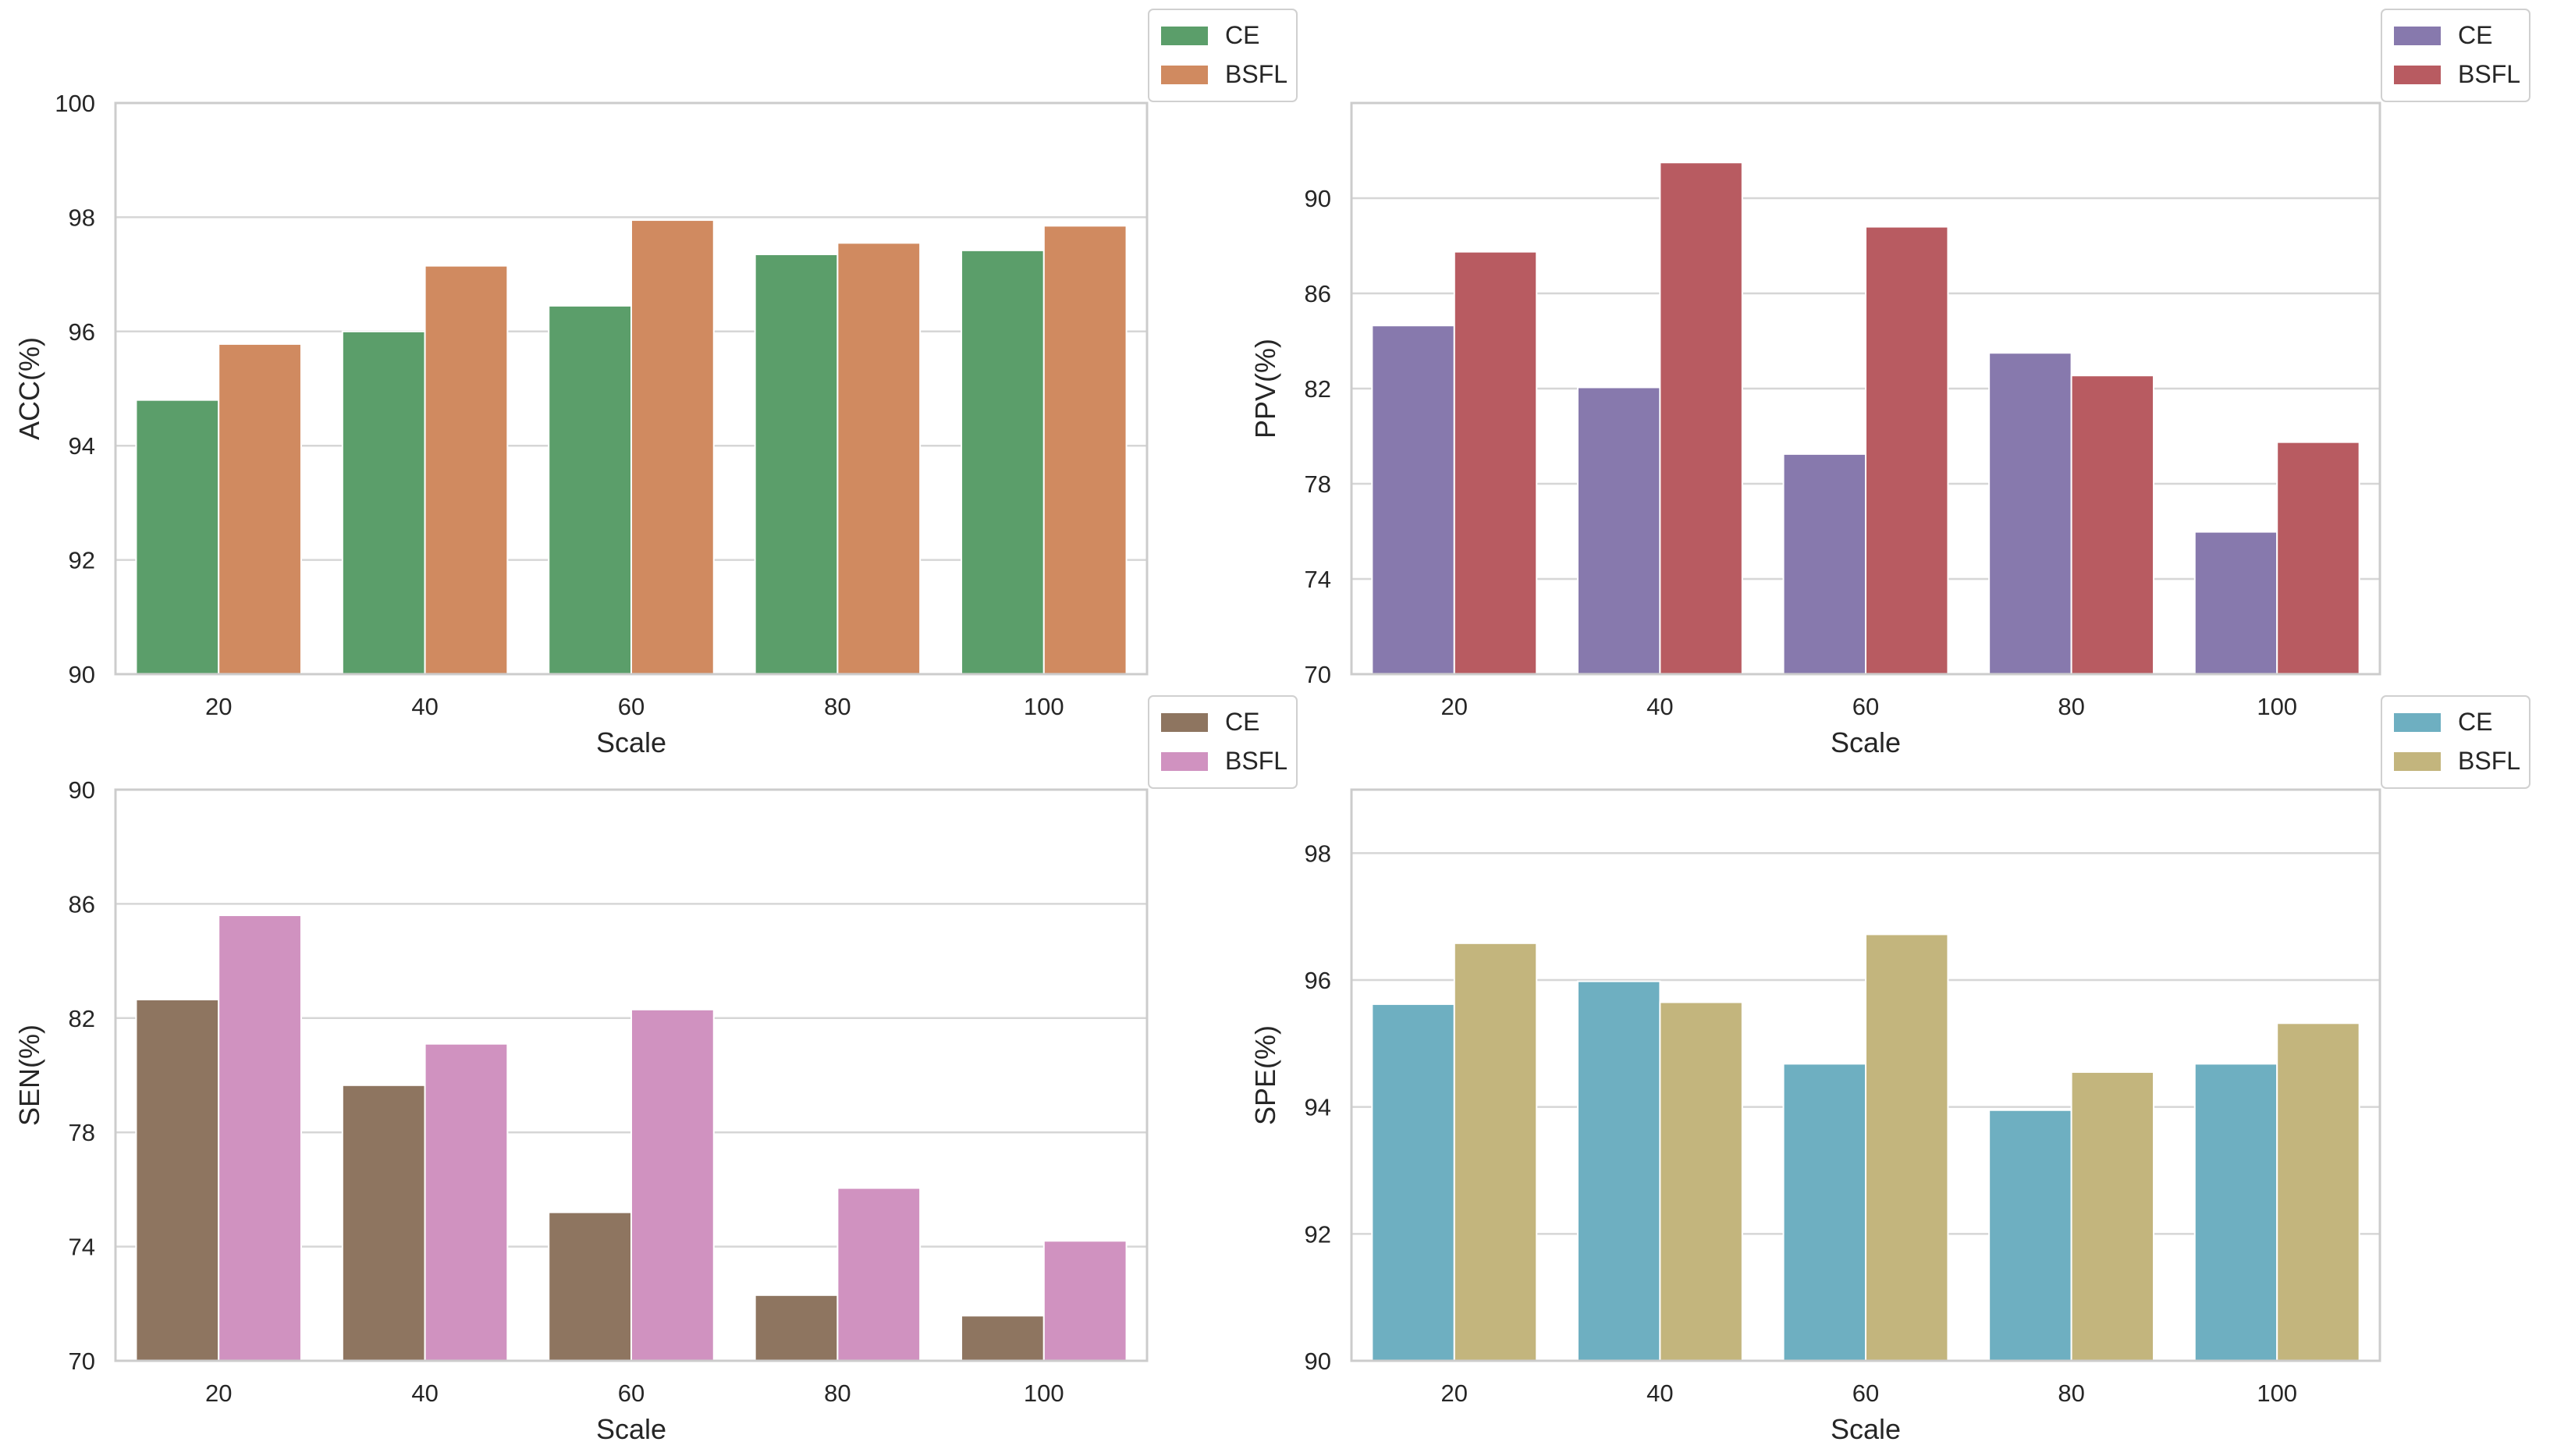 The height and width of the screenshot is (1456, 2550). Describe the element at coordinates (29, 1075) in the screenshot. I see `y-axis-label: SEN(%)` at that location.